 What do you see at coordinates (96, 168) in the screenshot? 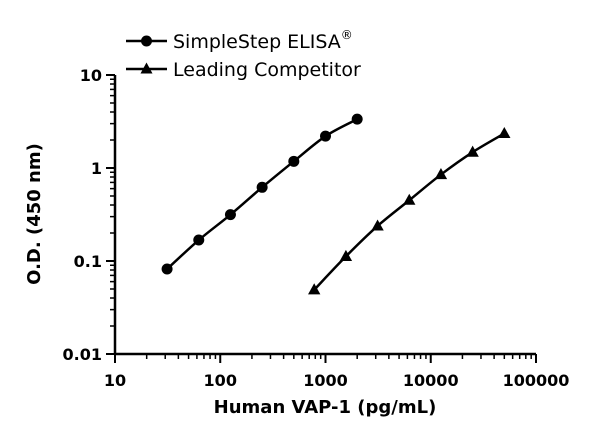
I see `y-tick-label: 1` at bounding box center [96, 168].